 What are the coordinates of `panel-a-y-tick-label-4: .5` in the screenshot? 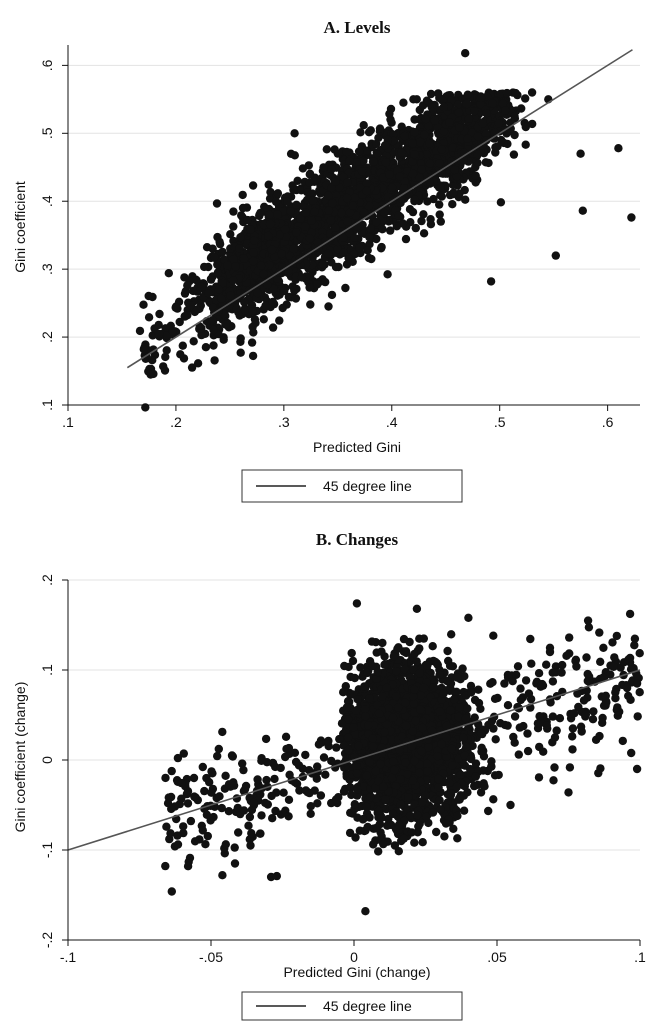 It's located at (47, 133).